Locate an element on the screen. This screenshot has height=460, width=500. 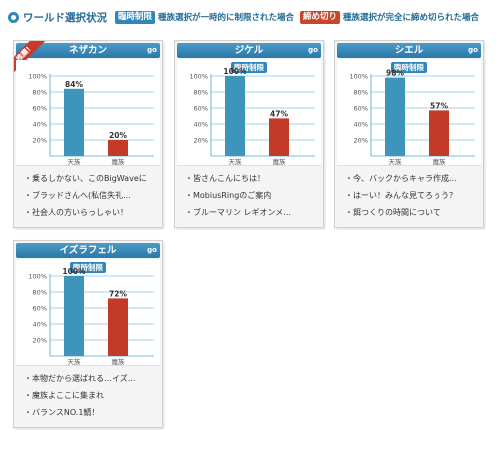
world-name: シエル is located at coordinates (409, 50).